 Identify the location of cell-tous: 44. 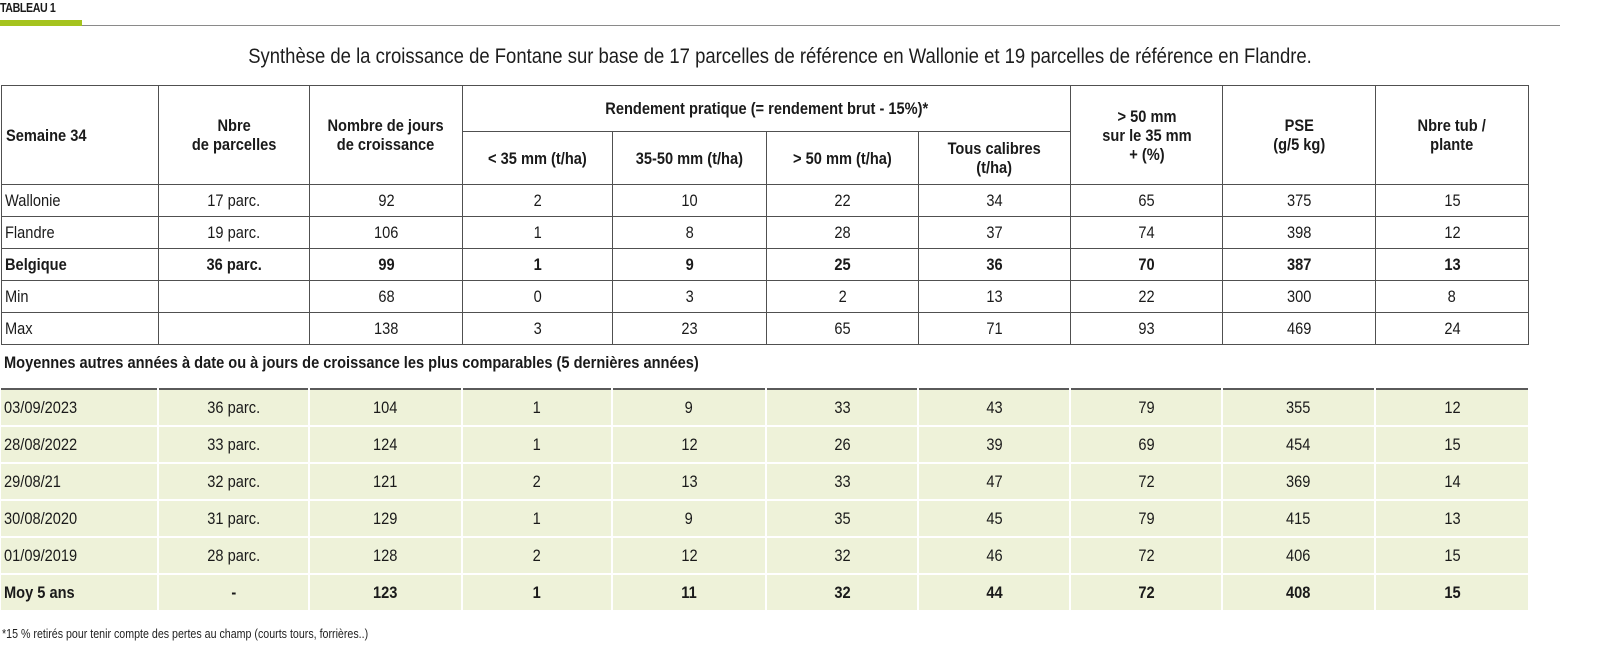
(994, 592).